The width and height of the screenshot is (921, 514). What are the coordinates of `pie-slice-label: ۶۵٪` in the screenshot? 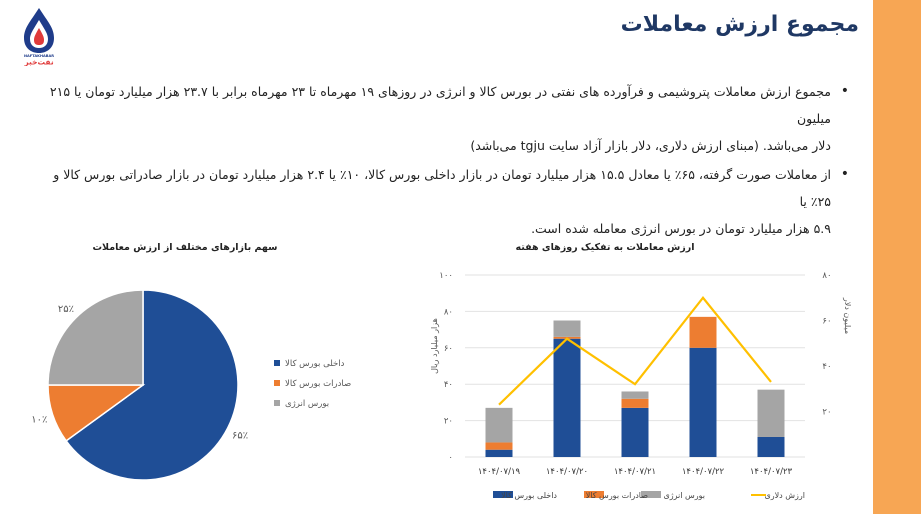 It's located at (240, 435).